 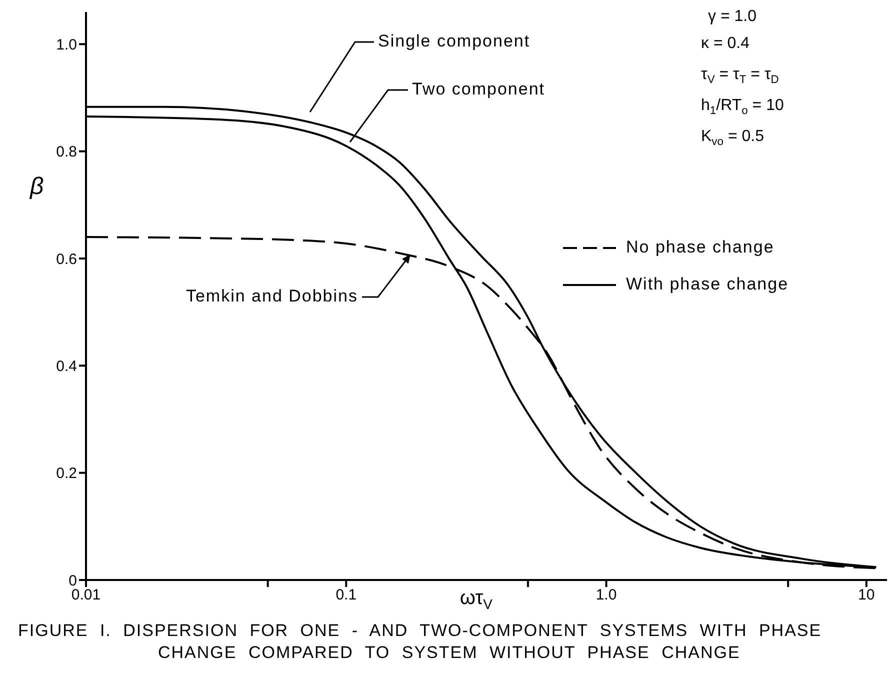 What do you see at coordinates (725, 43) in the screenshot?
I see `annotation: κ = 0.4` at bounding box center [725, 43].